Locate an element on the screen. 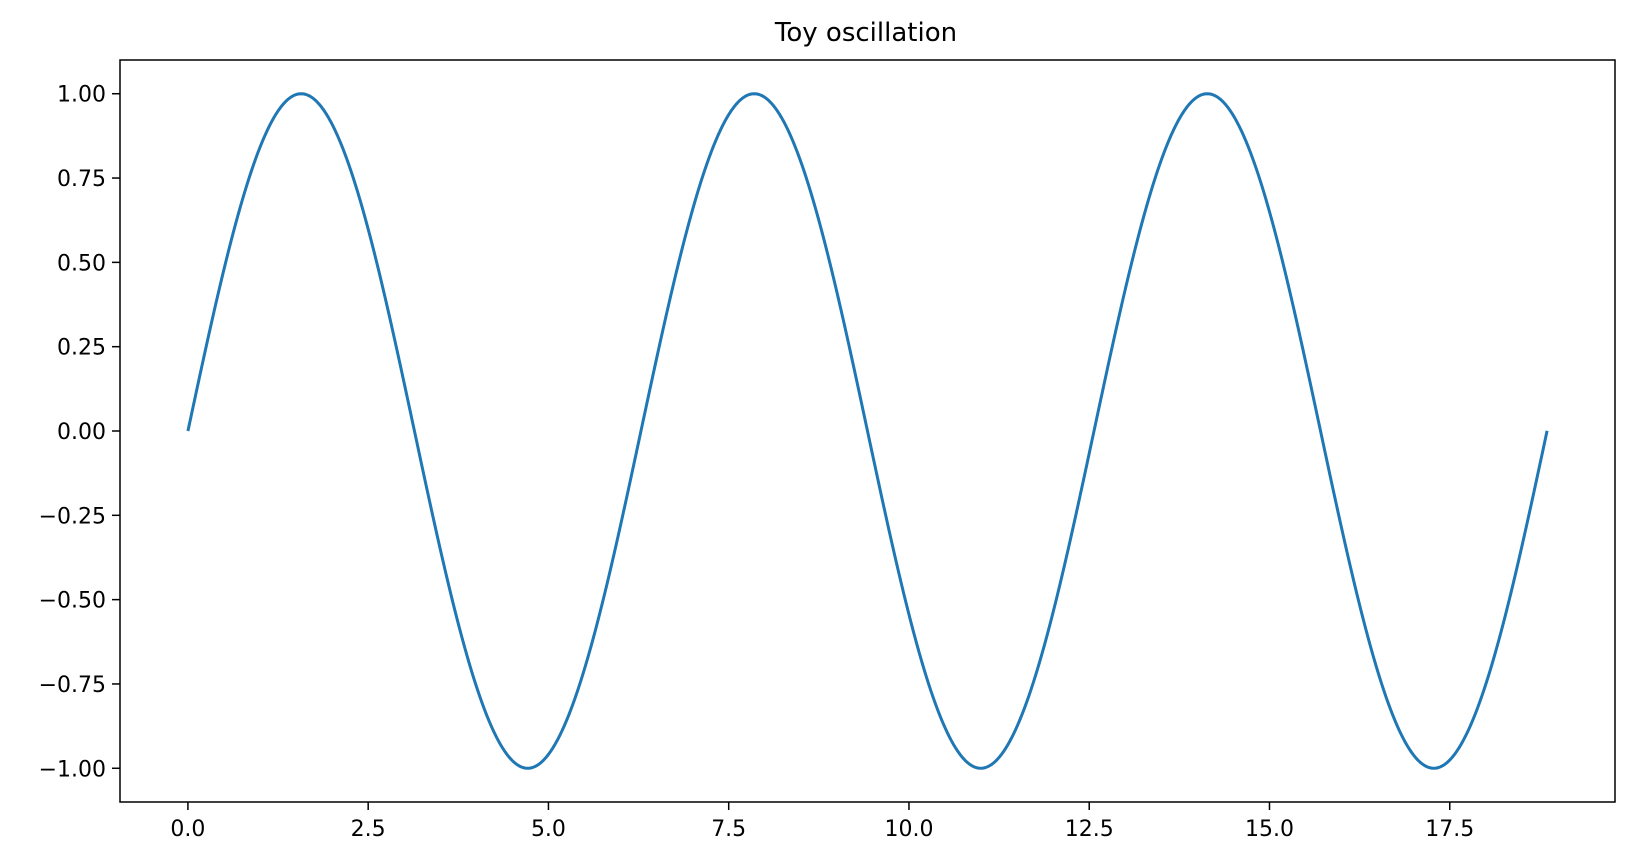  y-tick-label: 0.50 is located at coordinates (81, 263).